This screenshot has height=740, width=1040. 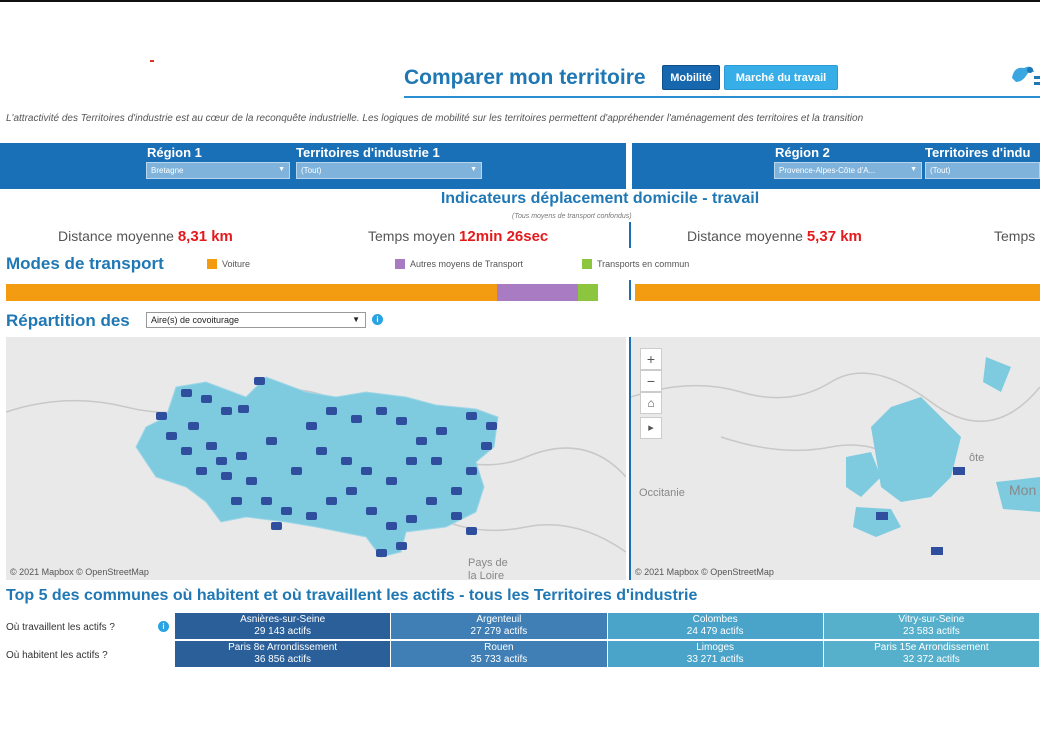 I want to click on legend-item-transports: Transports en commun, so click(x=635, y=264).